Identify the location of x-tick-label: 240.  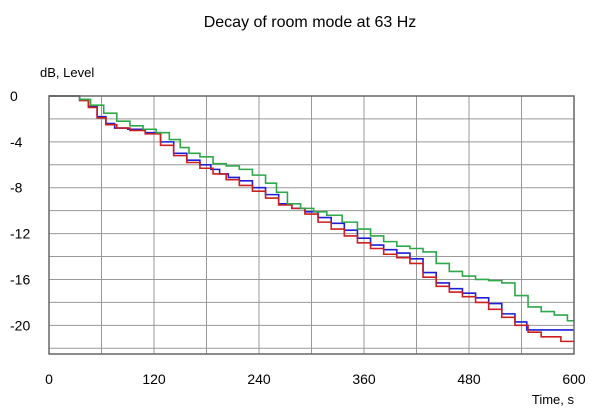
(259, 379).